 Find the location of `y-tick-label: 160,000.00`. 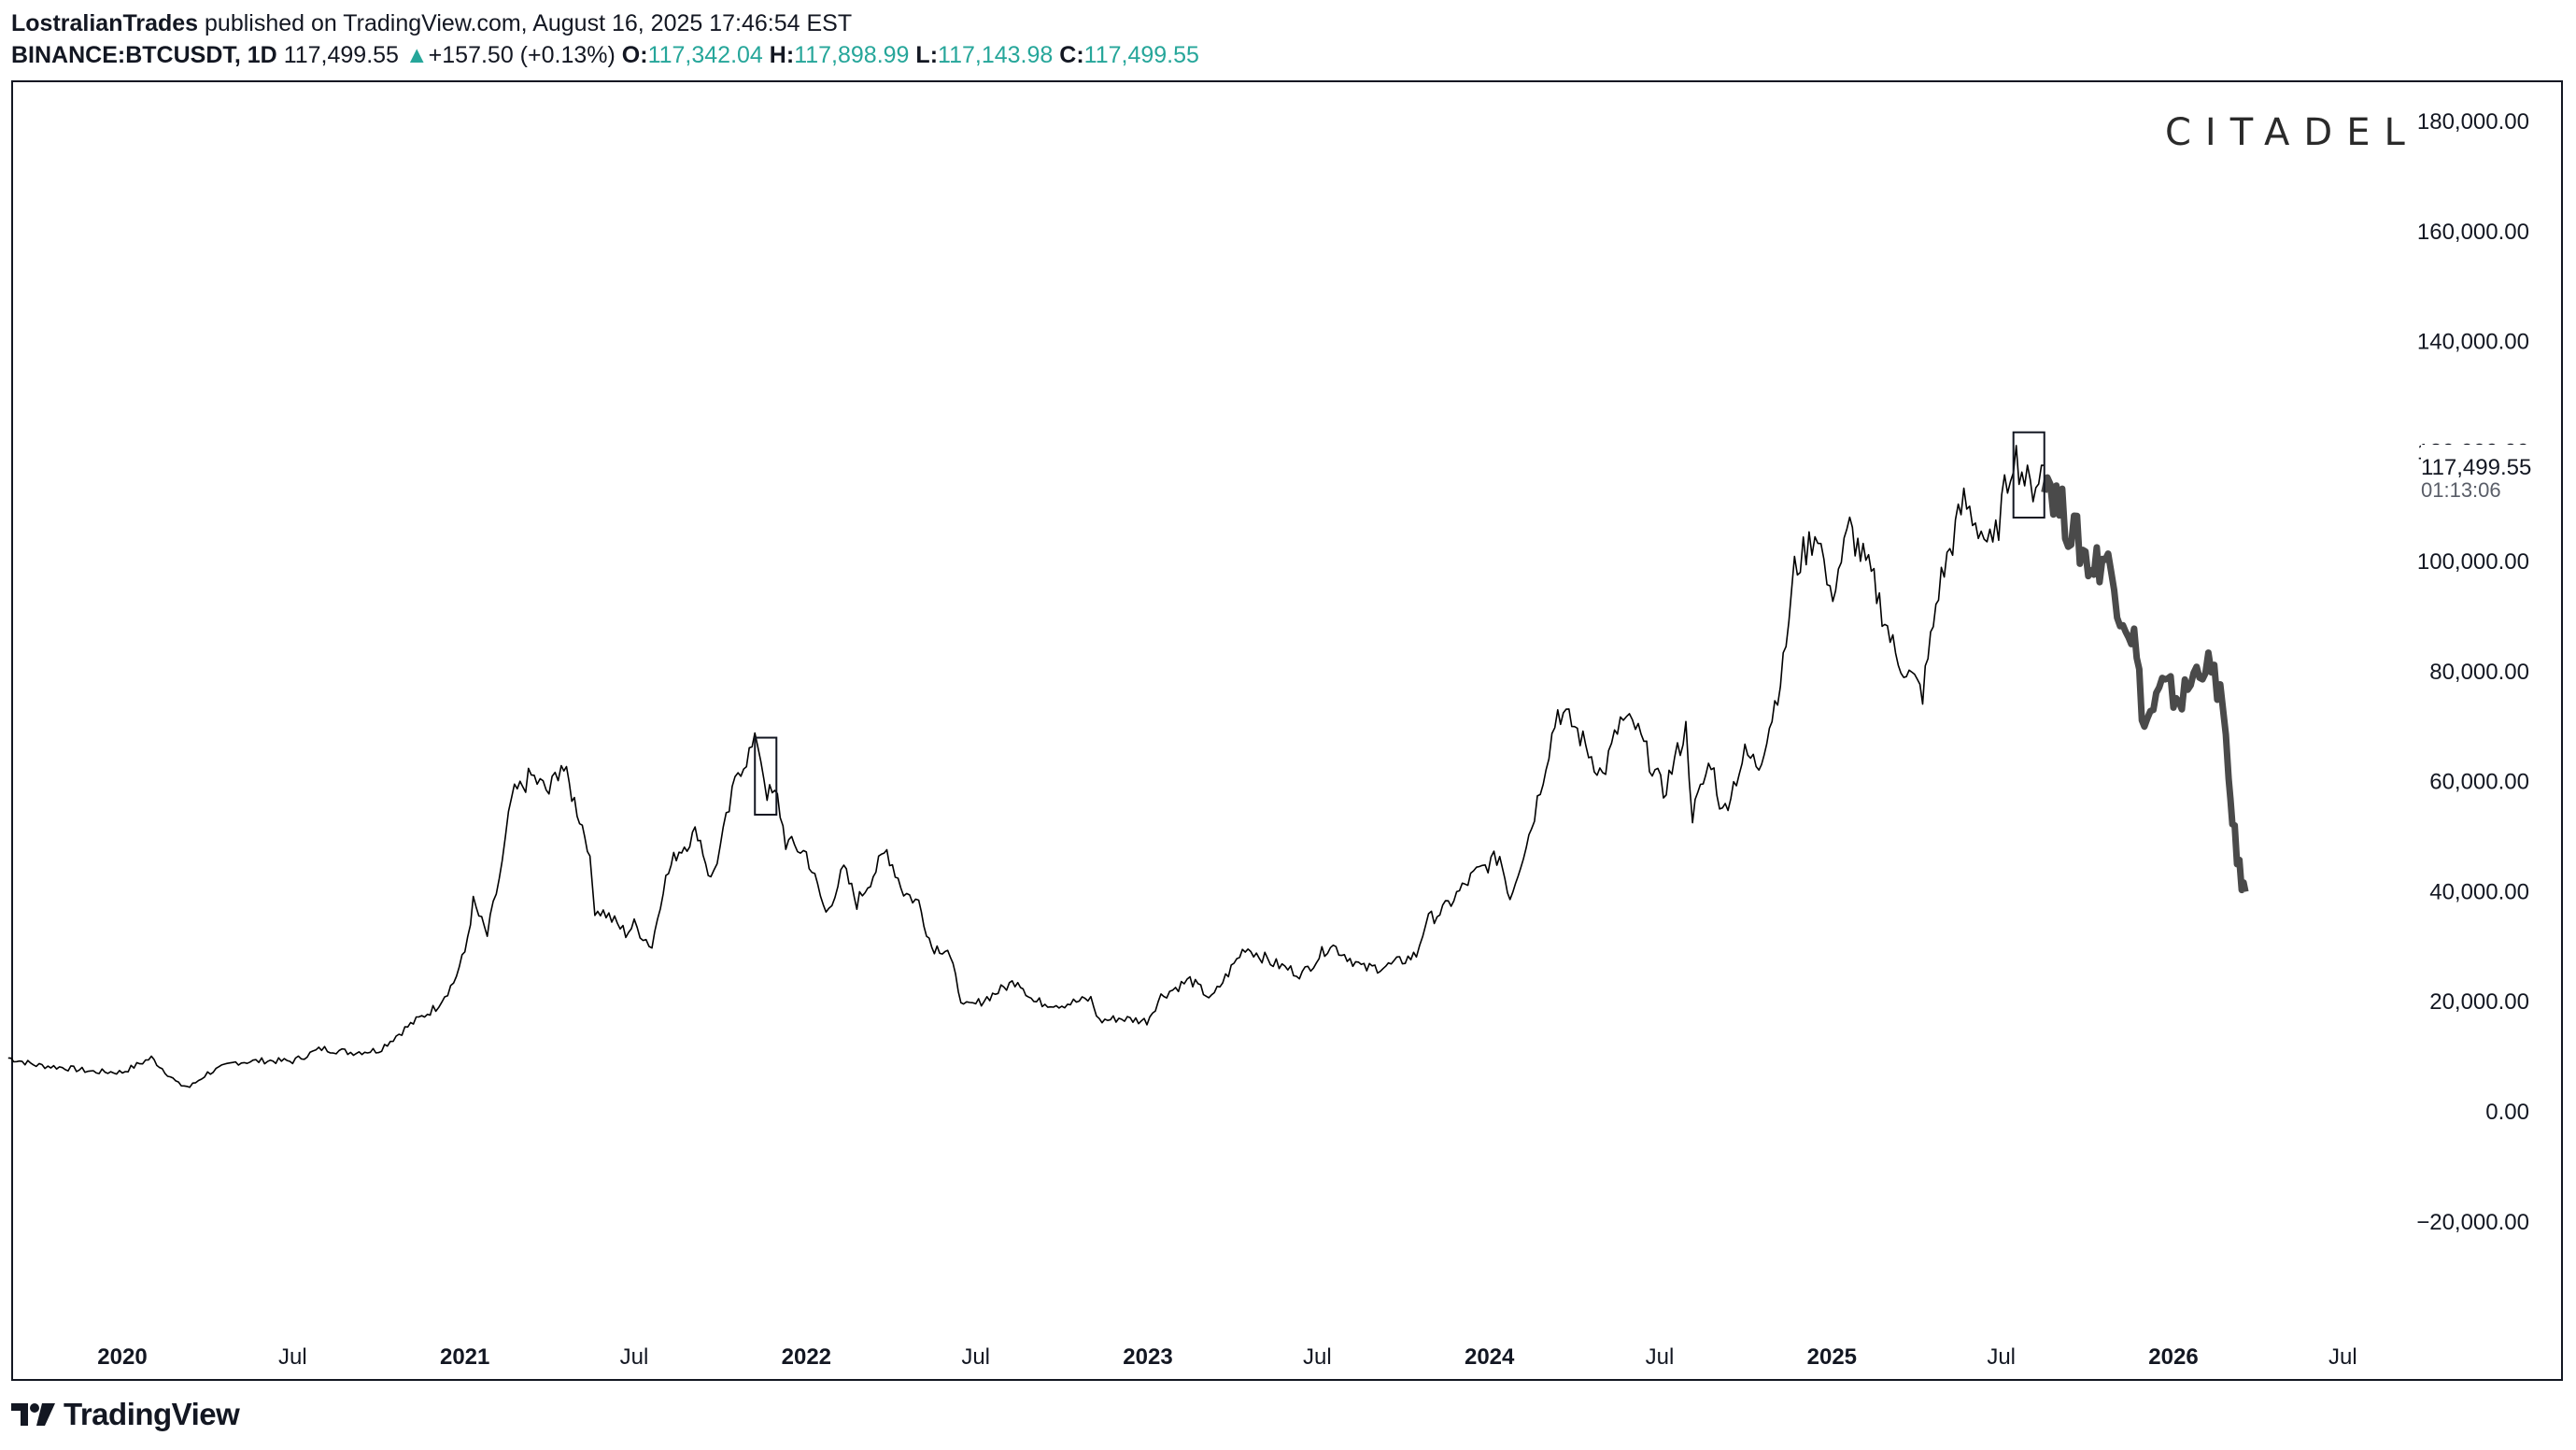

y-tick-label: 160,000.00 is located at coordinates (2473, 232).